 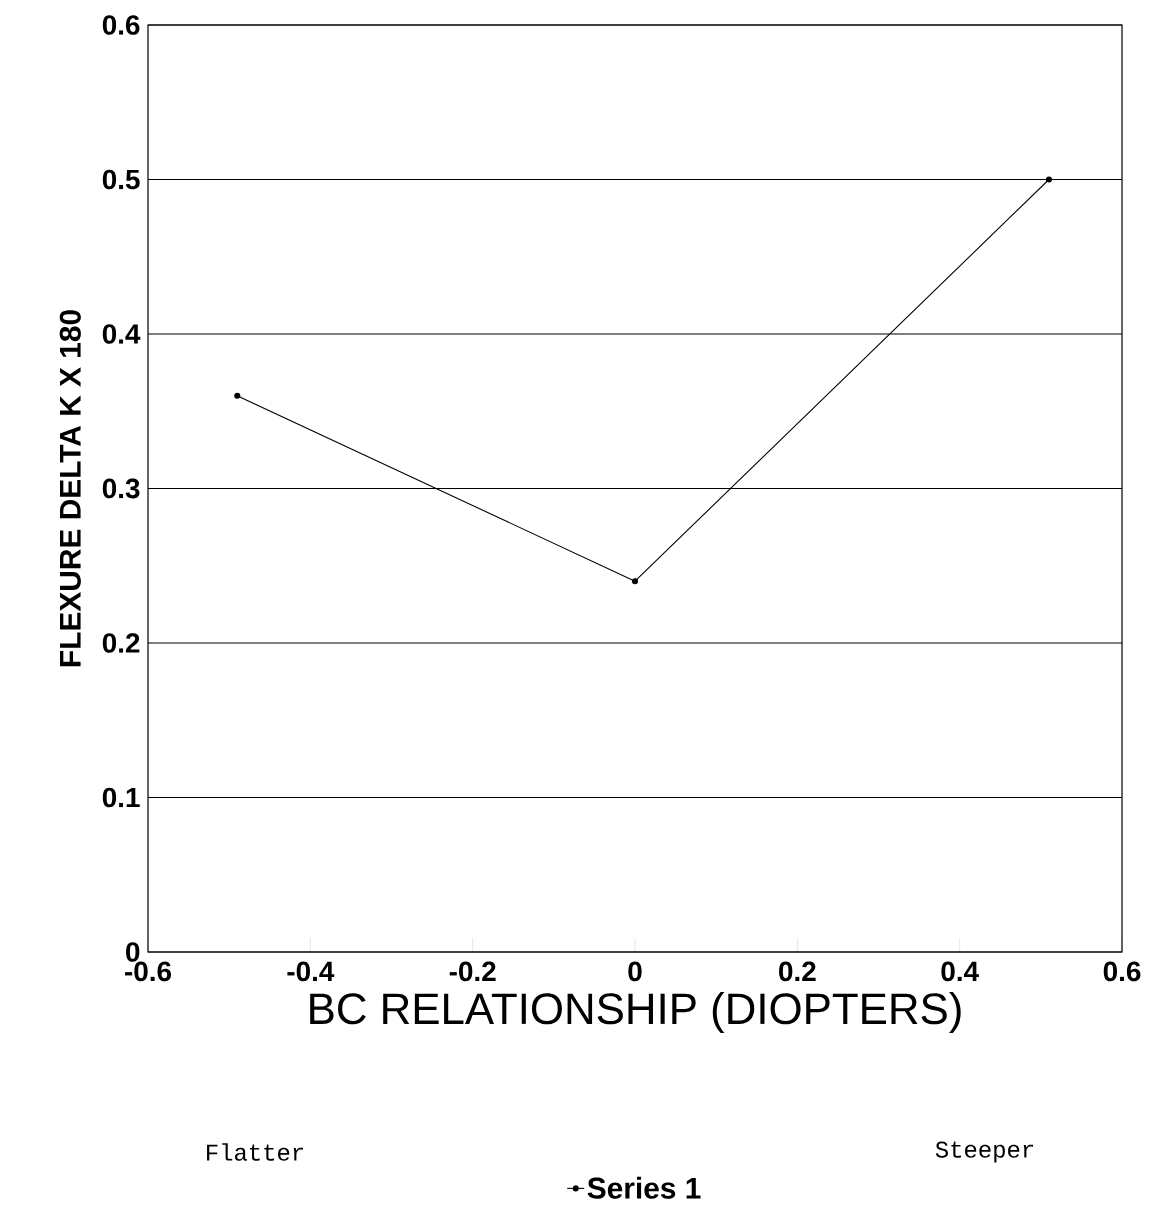 What do you see at coordinates (797, 971) in the screenshot?
I see `x-tick-label: 0.2` at bounding box center [797, 971].